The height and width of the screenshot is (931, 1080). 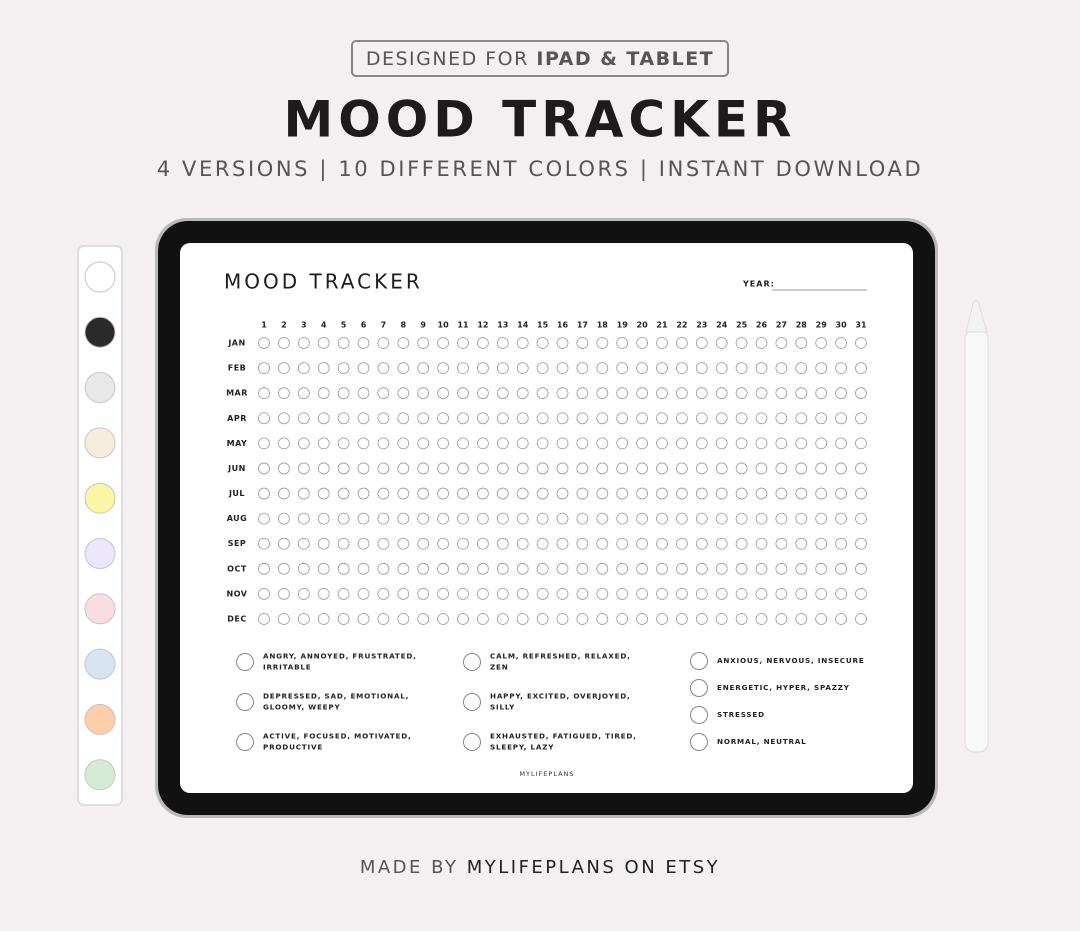 What do you see at coordinates (560, 656) in the screenshot?
I see `legend-text: CALM, REFRESHED, RELAXED,` at bounding box center [560, 656].